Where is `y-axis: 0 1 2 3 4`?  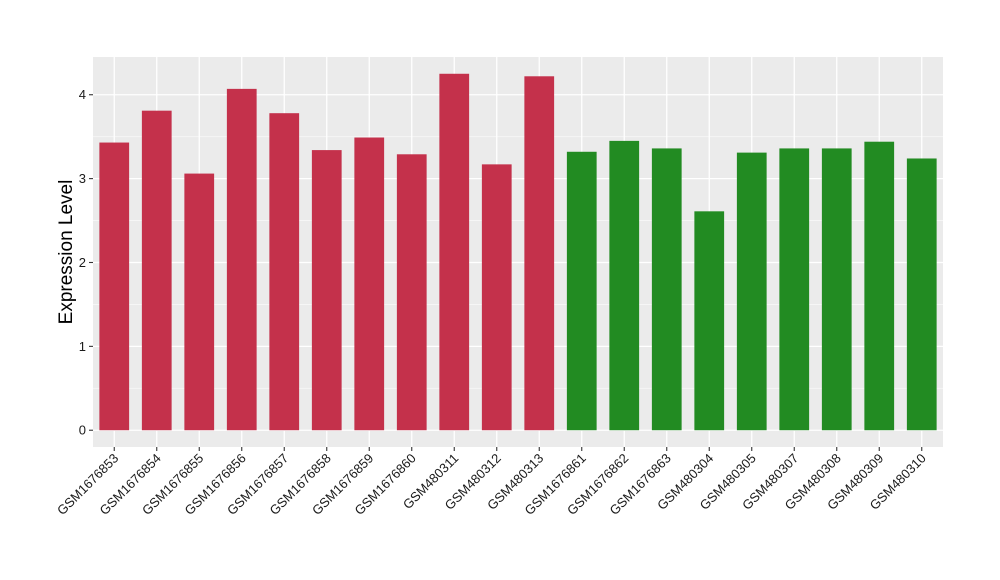 y-axis: 0 1 2 3 4 is located at coordinates (86, 262).